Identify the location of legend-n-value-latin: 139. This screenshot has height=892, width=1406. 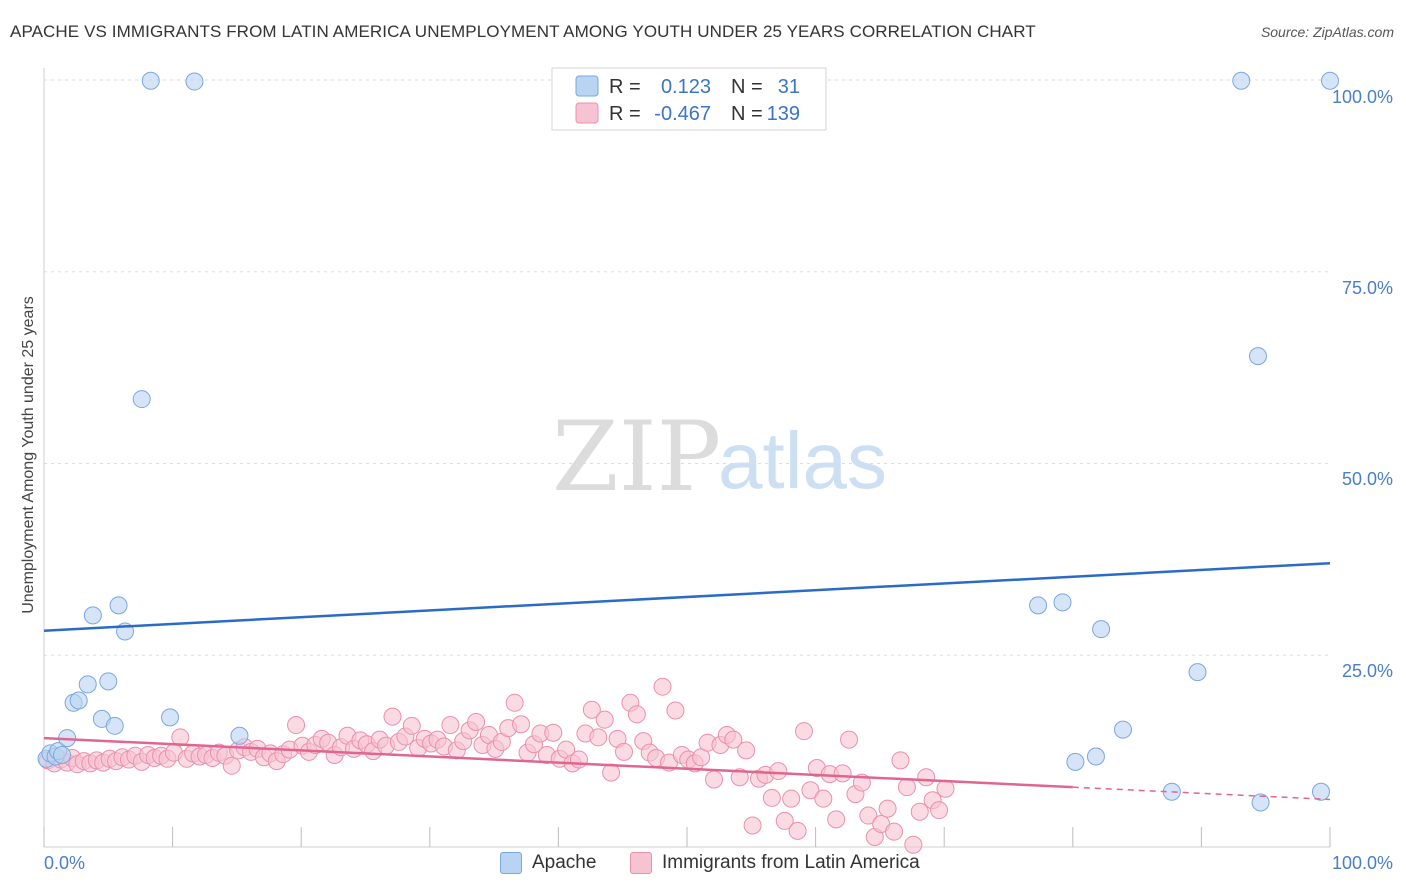
(783, 114).